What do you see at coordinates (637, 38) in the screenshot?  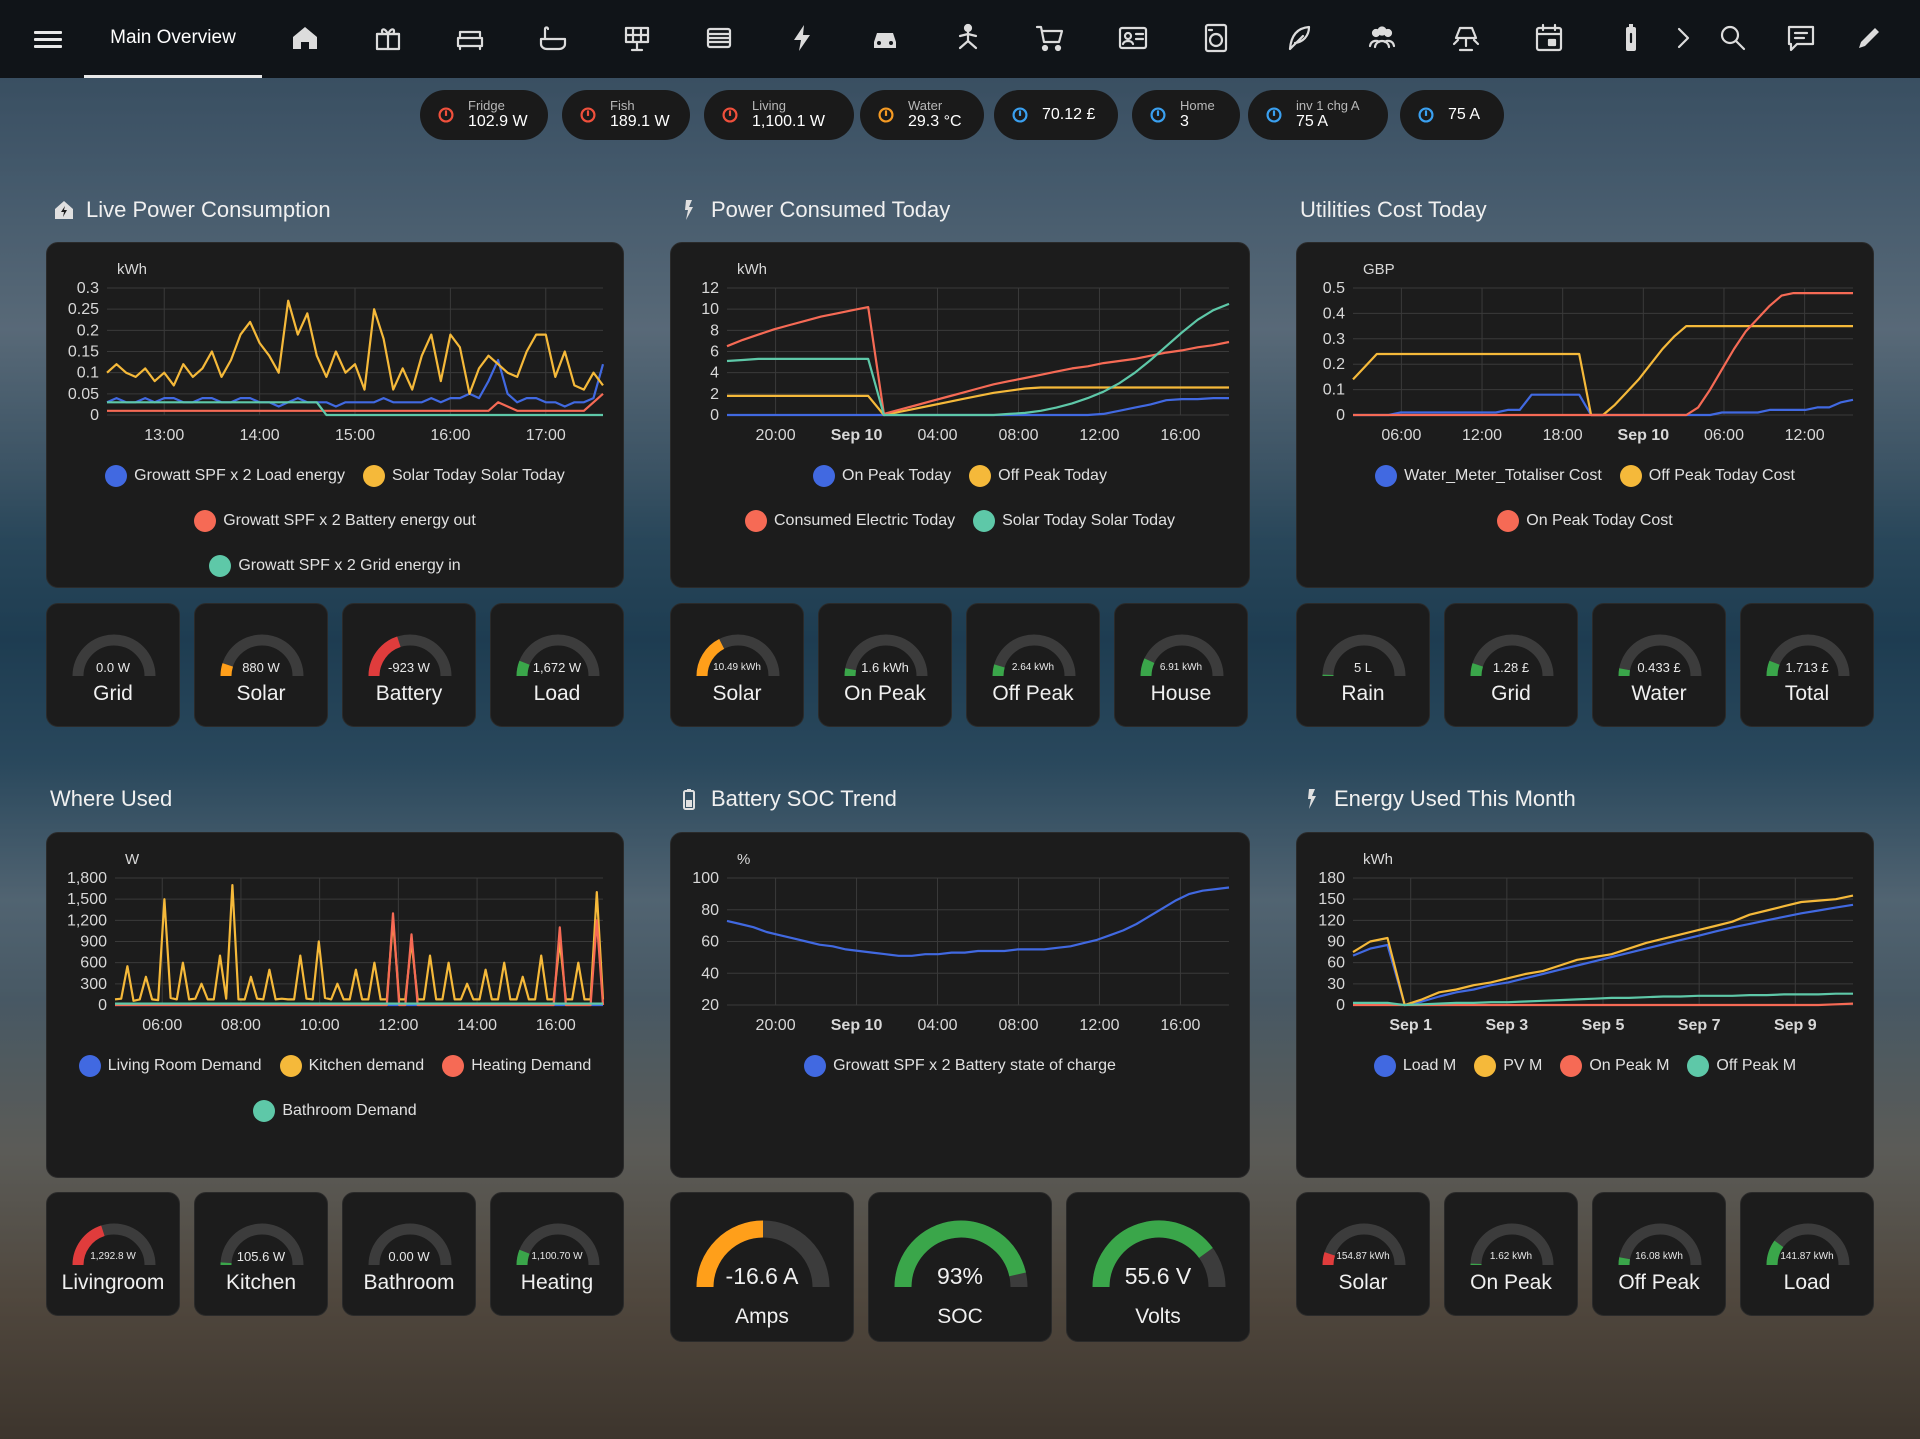 I see `grid-table-icon` at bounding box center [637, 38].